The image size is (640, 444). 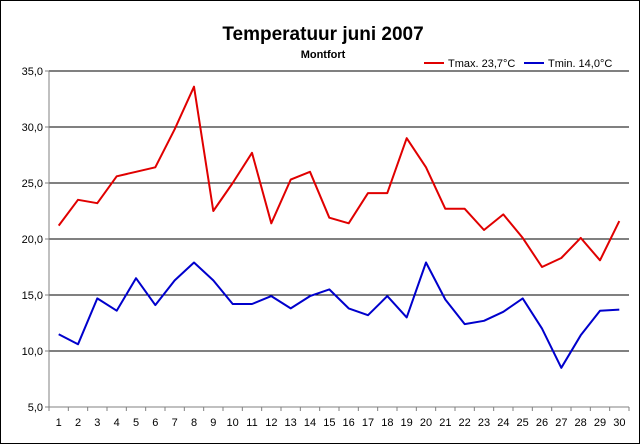 I want to click on x-tick-label: 1, so click(x=59, y=423).